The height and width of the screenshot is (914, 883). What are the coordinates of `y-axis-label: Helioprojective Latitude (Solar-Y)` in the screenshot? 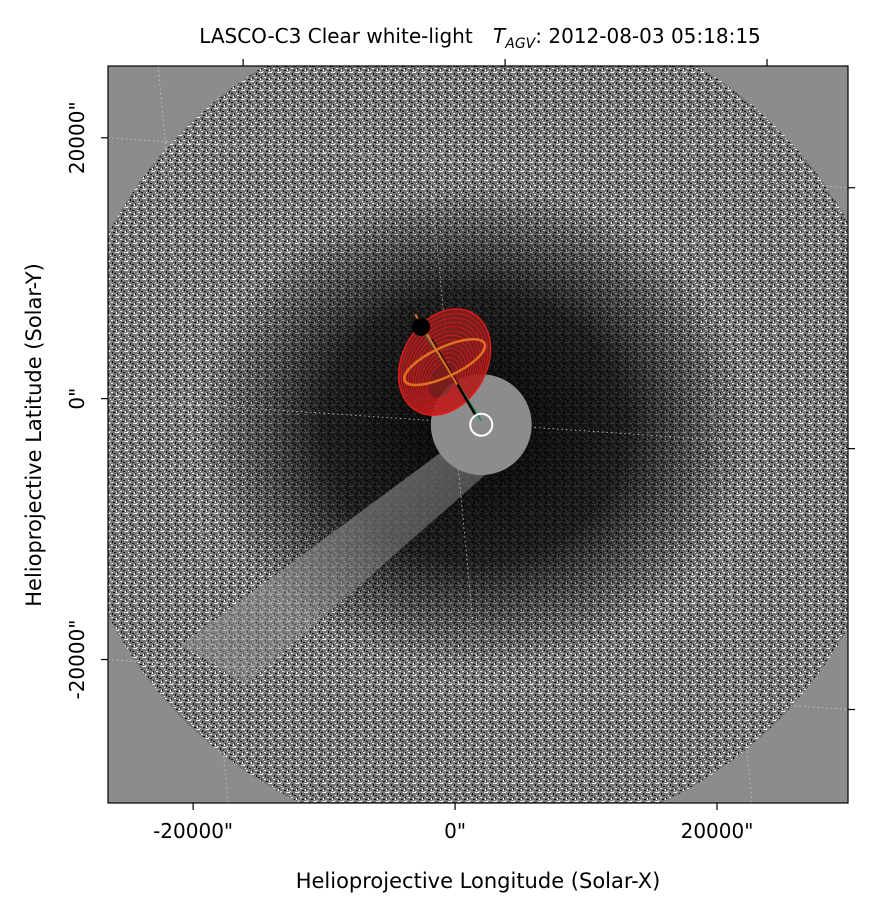 It's located at (34, 435).